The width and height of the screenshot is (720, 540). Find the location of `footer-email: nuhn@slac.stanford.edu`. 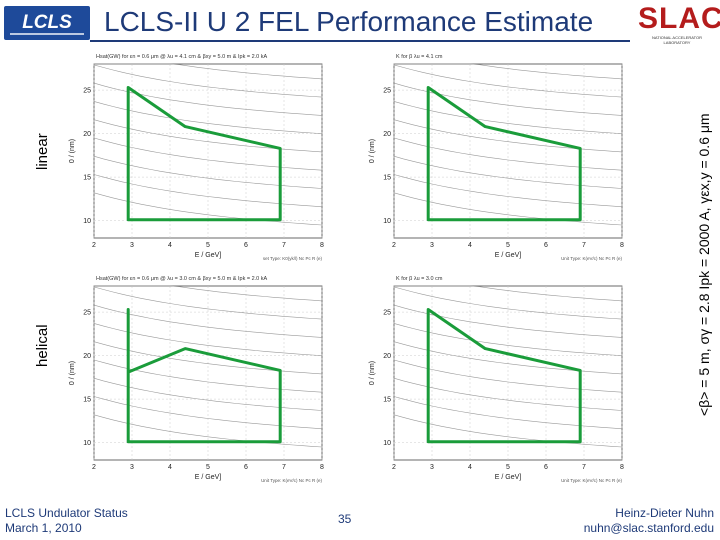

footer-email: nuhn@slac.stanford.edu is located at coordinates (648, 528).